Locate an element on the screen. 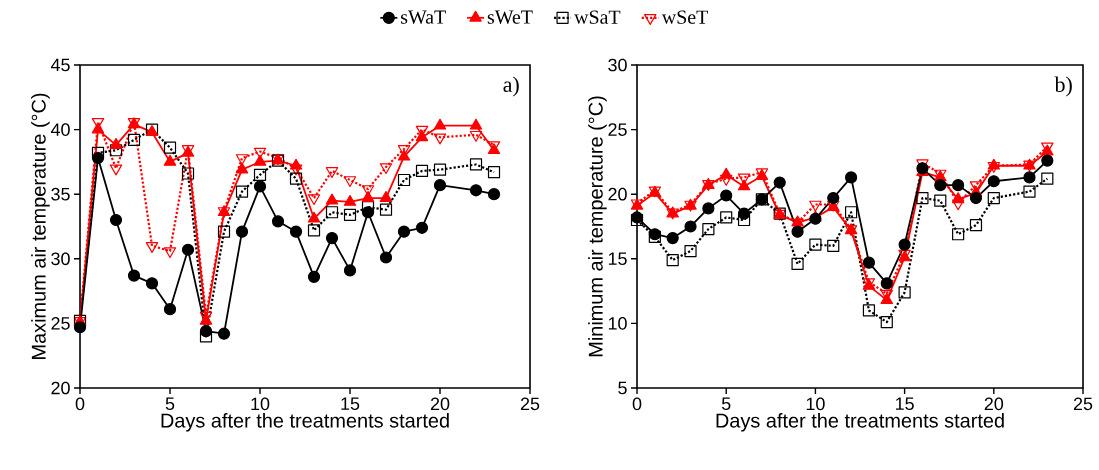 This screenshot has height=470, width=1099. y-tick-label: 40 is located at coordinates (60, 129).